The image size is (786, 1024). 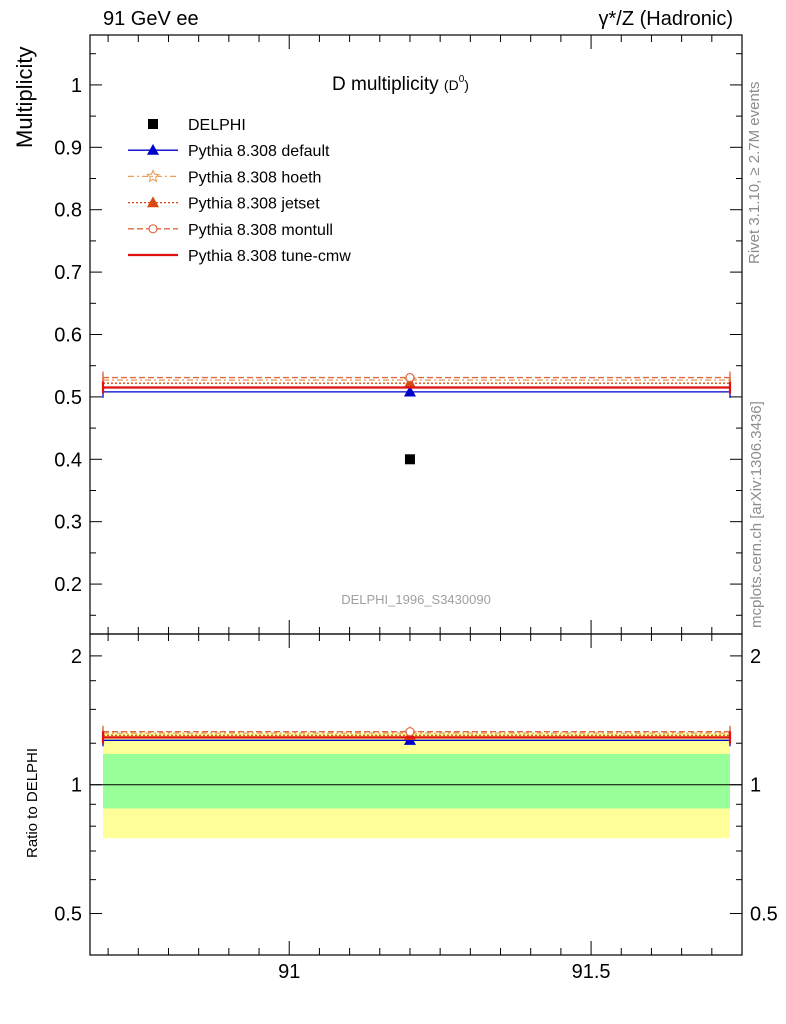 I want to click on x-tick-label: 91, so click(x=289, y=972).